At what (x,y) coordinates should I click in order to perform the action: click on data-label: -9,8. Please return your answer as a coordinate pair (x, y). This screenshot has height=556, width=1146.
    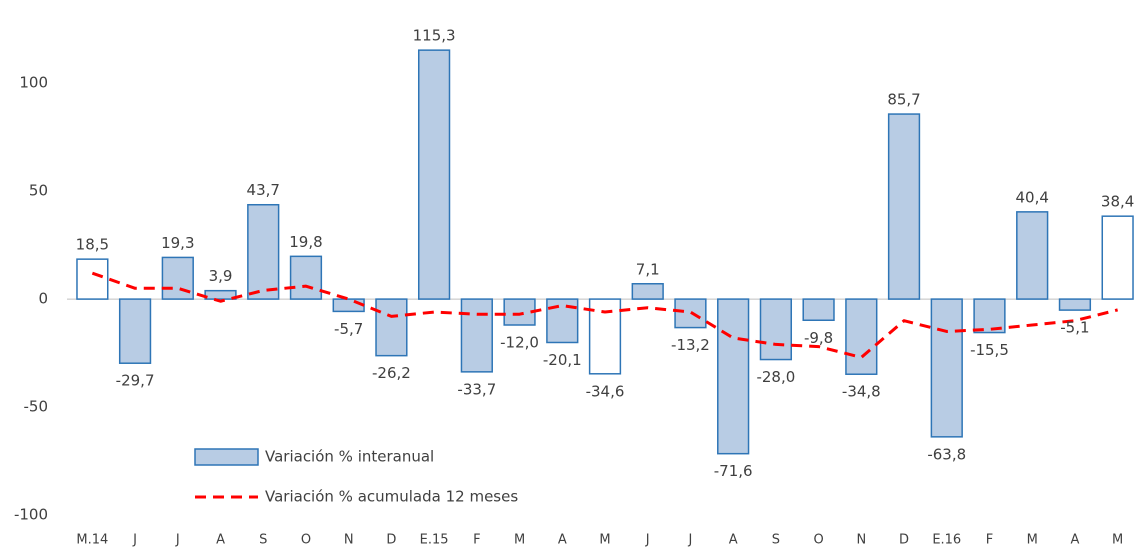
    Looking at the image, I should click on (818, 338).